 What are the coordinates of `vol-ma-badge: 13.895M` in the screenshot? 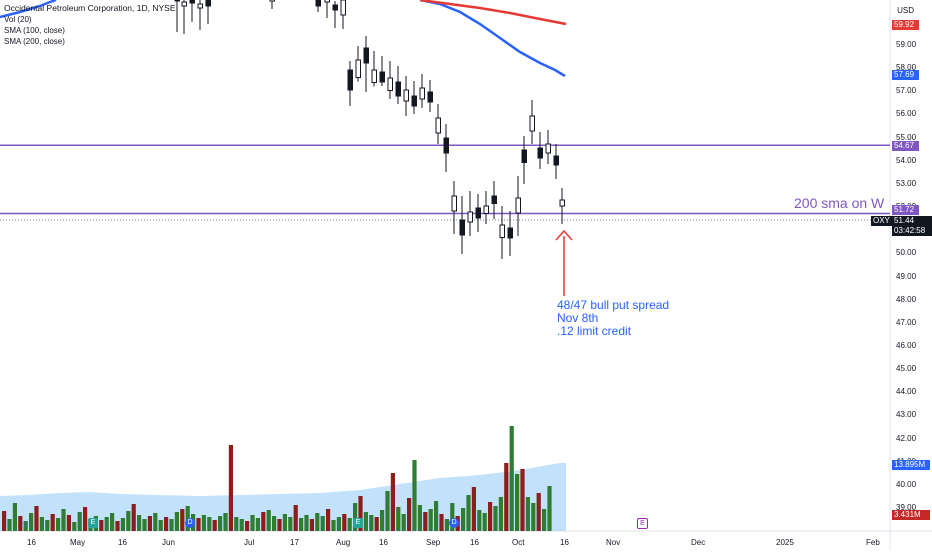 It's located at (911, 465).